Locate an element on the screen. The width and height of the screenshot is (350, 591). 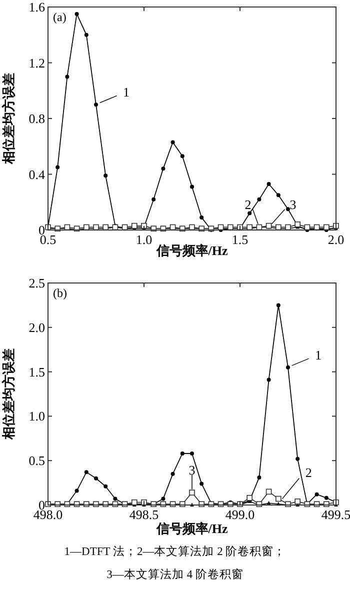
y-tick-label: 1.6 is located at coordinates (37, 7).